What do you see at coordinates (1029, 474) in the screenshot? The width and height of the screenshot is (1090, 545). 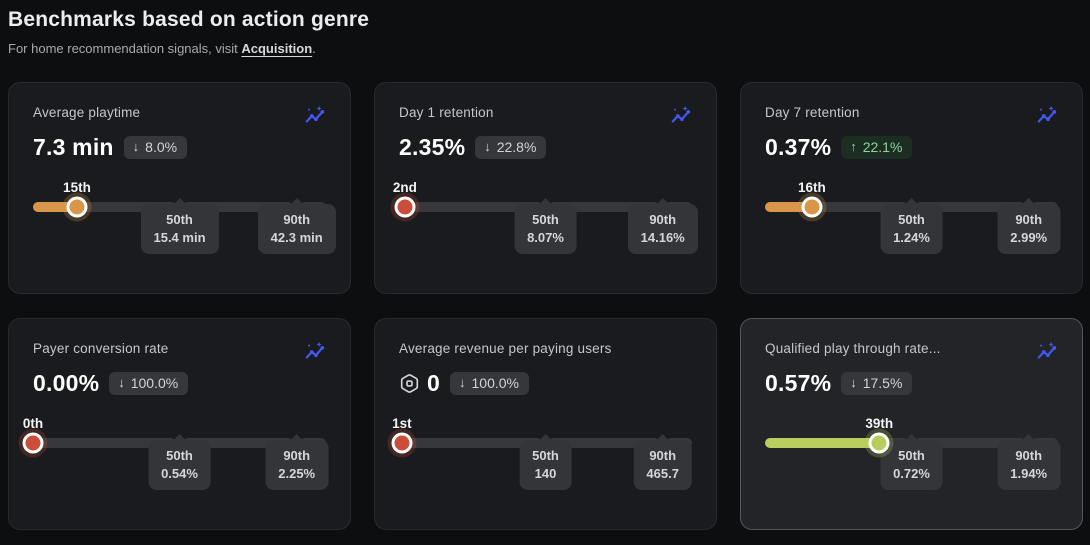 I see `p90-value: 1.94%` at bounding box center [1029, 474].